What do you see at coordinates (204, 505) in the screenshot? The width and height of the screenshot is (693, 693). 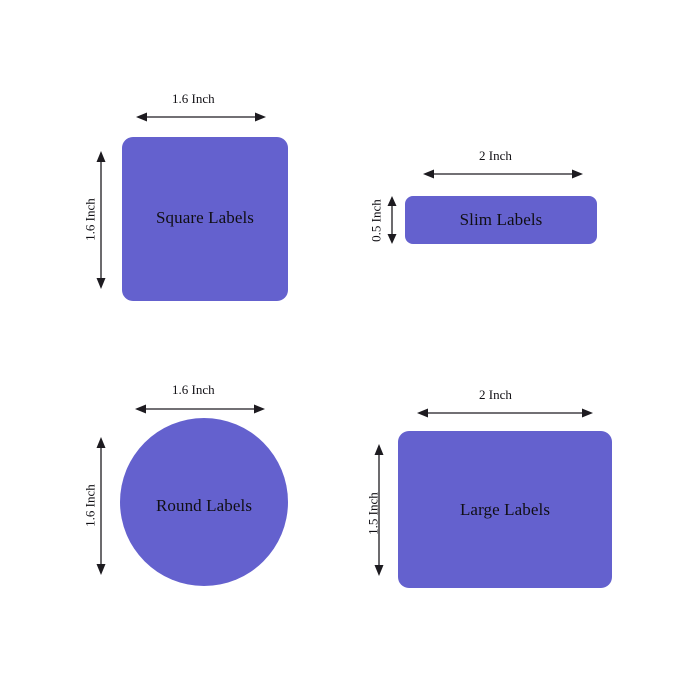 I see `round-label-text: Round Labels` at bounding box center [204, 505].